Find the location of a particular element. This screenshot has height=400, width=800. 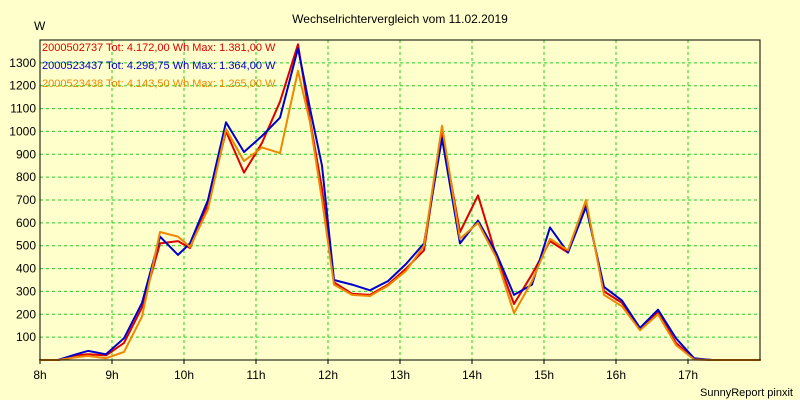

x-tick-label: 9h is located at coordinates (111, 375).